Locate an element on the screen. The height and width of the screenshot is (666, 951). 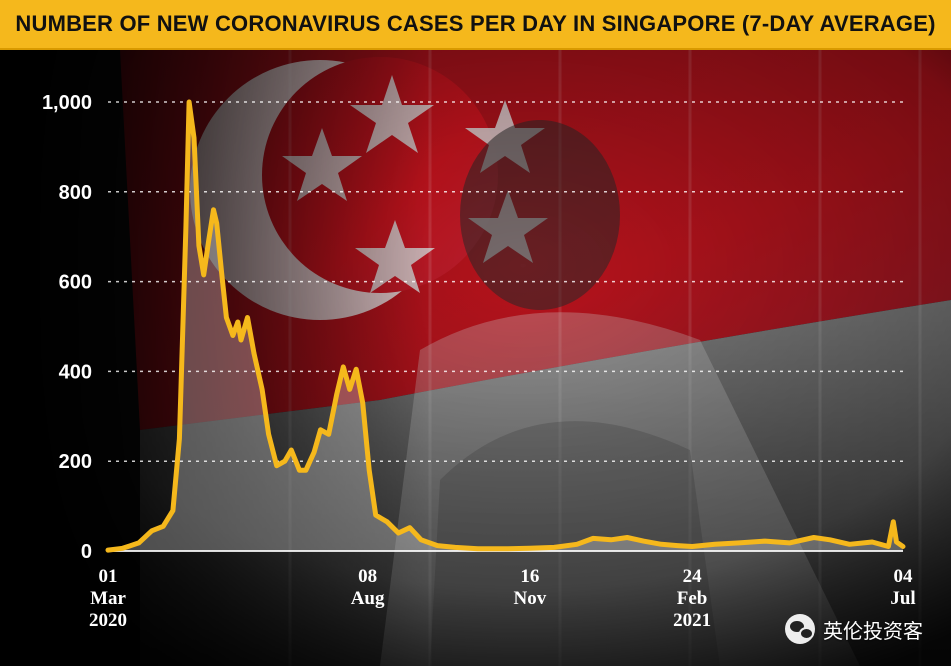
x-tick-label: 08 is located at coordinates (367, 576).